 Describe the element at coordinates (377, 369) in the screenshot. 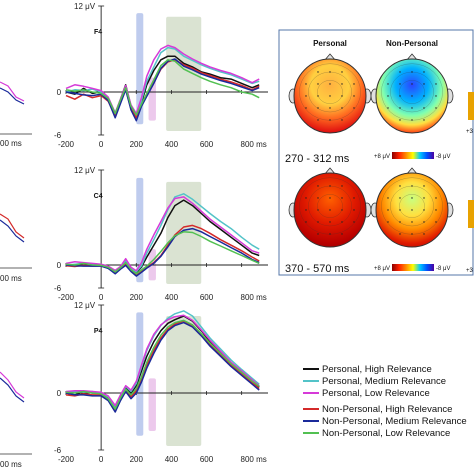

I see `legend-label: Personal, High Relevance` at that location.